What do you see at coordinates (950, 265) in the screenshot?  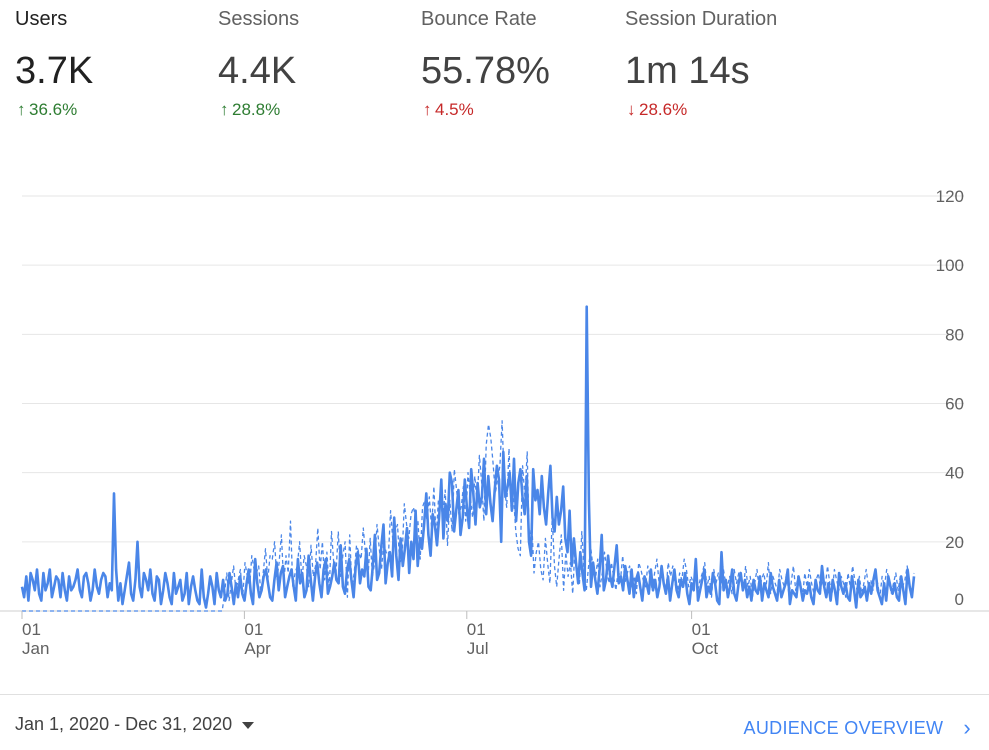 I see `y-tick-label: 100` at bounding box center [950, 265].